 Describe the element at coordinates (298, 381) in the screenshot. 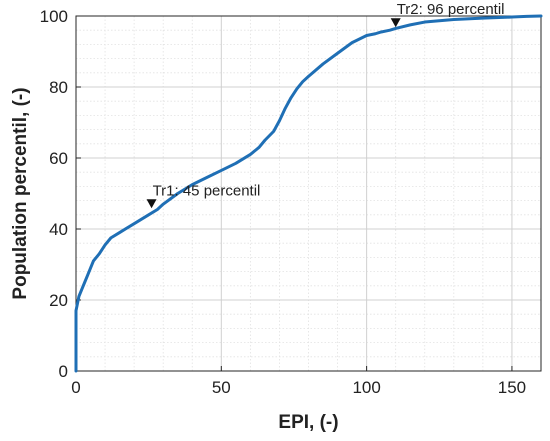

I see `x-axis-ticks: 0 50 100 150` at that location.